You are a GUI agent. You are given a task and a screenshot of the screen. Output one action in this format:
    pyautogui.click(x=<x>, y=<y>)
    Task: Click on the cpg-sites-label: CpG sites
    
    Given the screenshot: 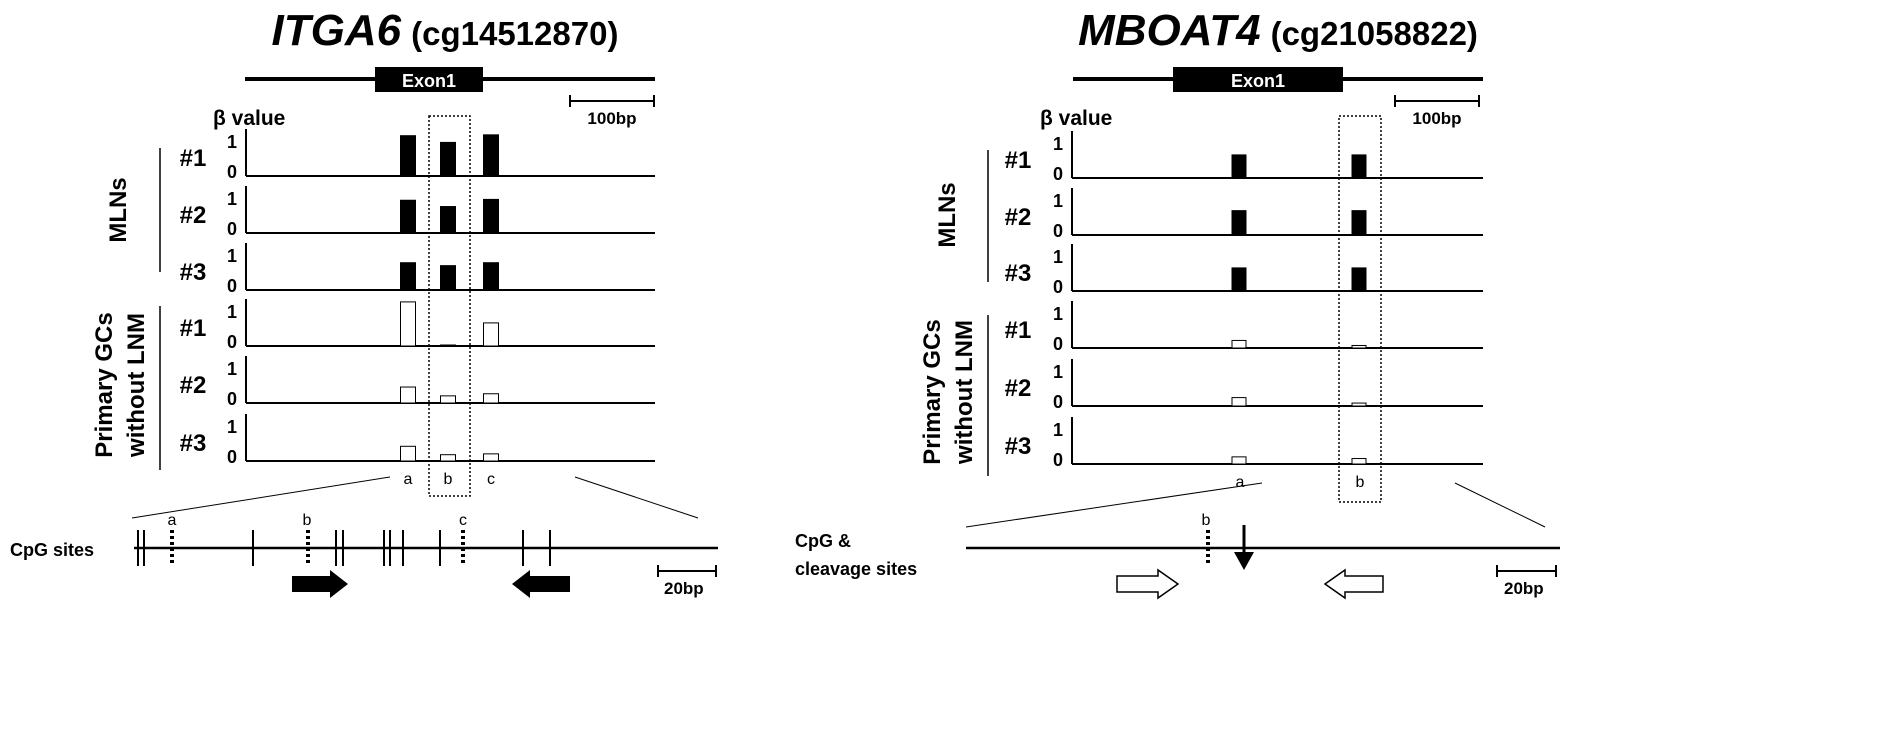 What is the action you would take?
    pyautogui.click(x=52, y=550)
    